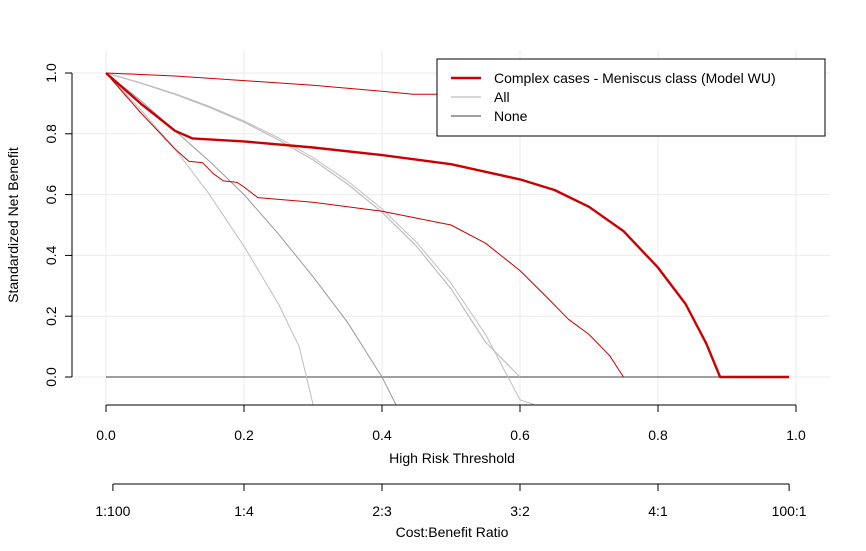  What do you see at coordinates (51, 316) in the screenshot?
I see `y-tick-label-1: 0.2` at bounding box center [51, 316].